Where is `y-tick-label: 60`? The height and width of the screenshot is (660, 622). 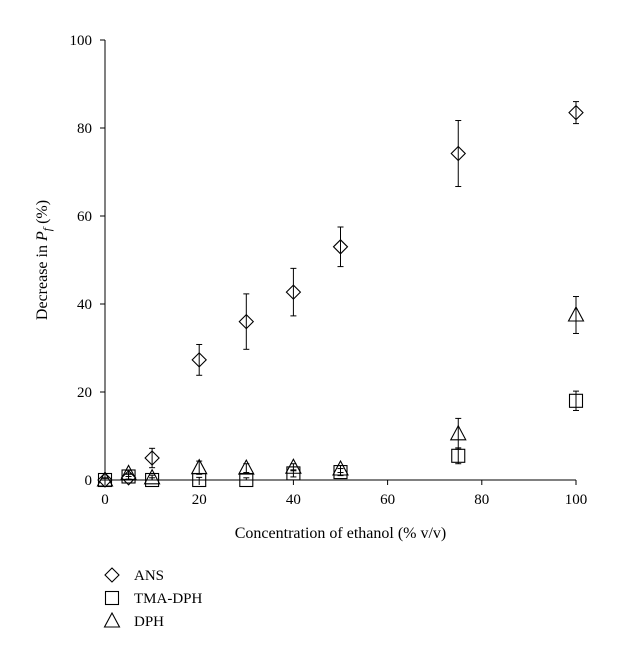 y-tick-label: 60 is located at coordinates (84, 217).